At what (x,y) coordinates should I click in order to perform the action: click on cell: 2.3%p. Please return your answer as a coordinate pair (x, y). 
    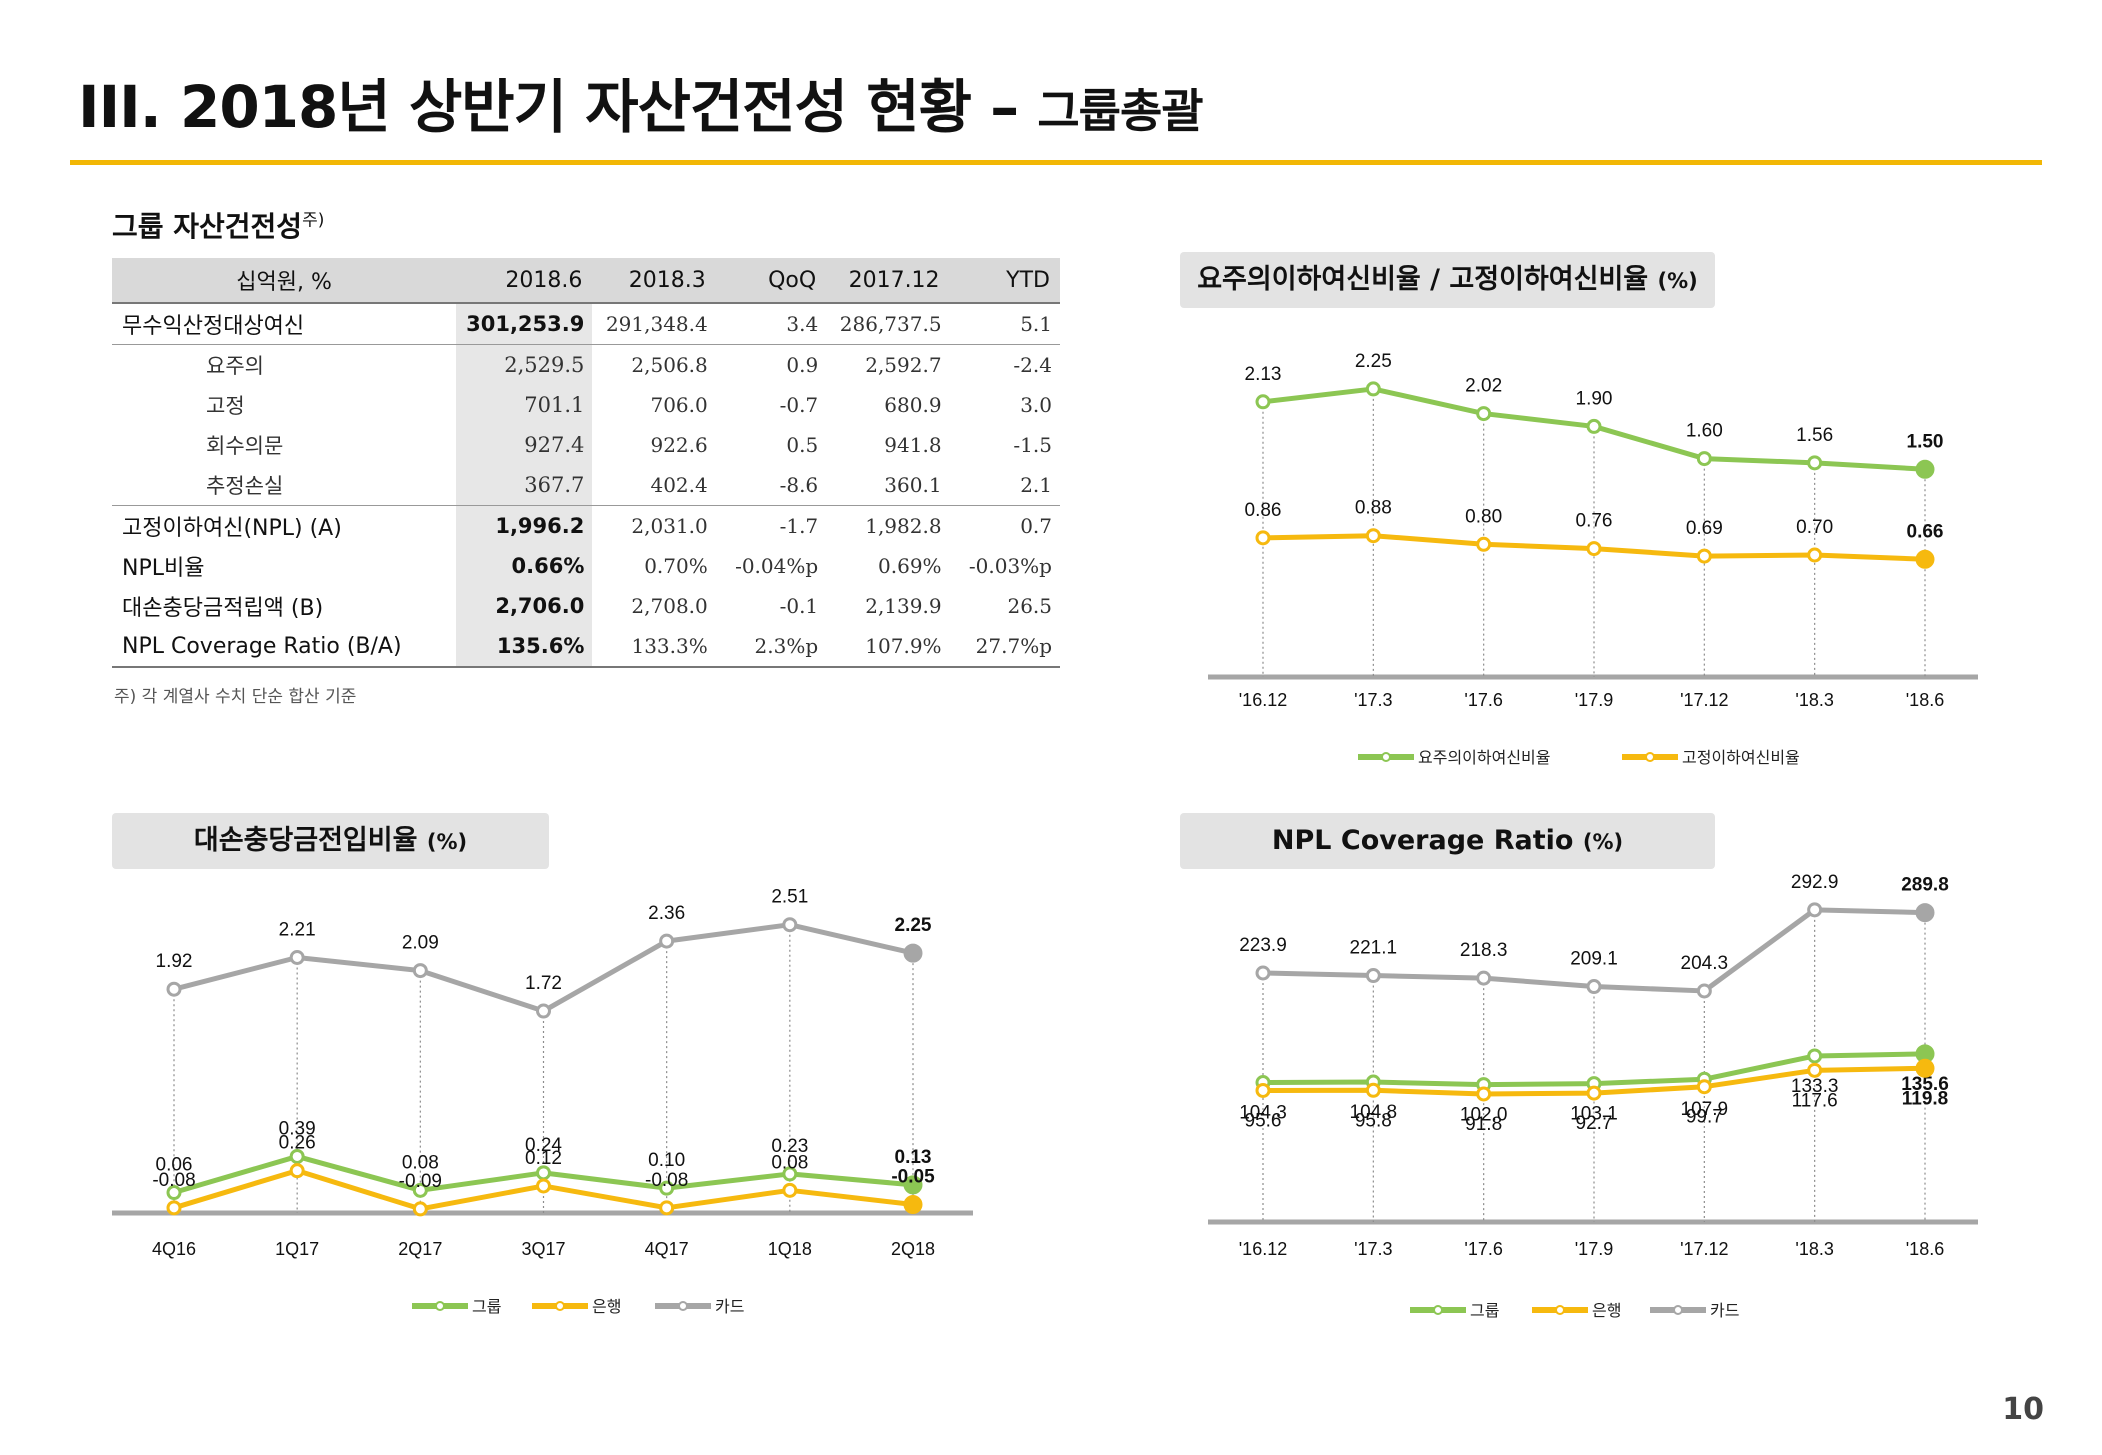
    Looking at the image, I should click on (771, 647).